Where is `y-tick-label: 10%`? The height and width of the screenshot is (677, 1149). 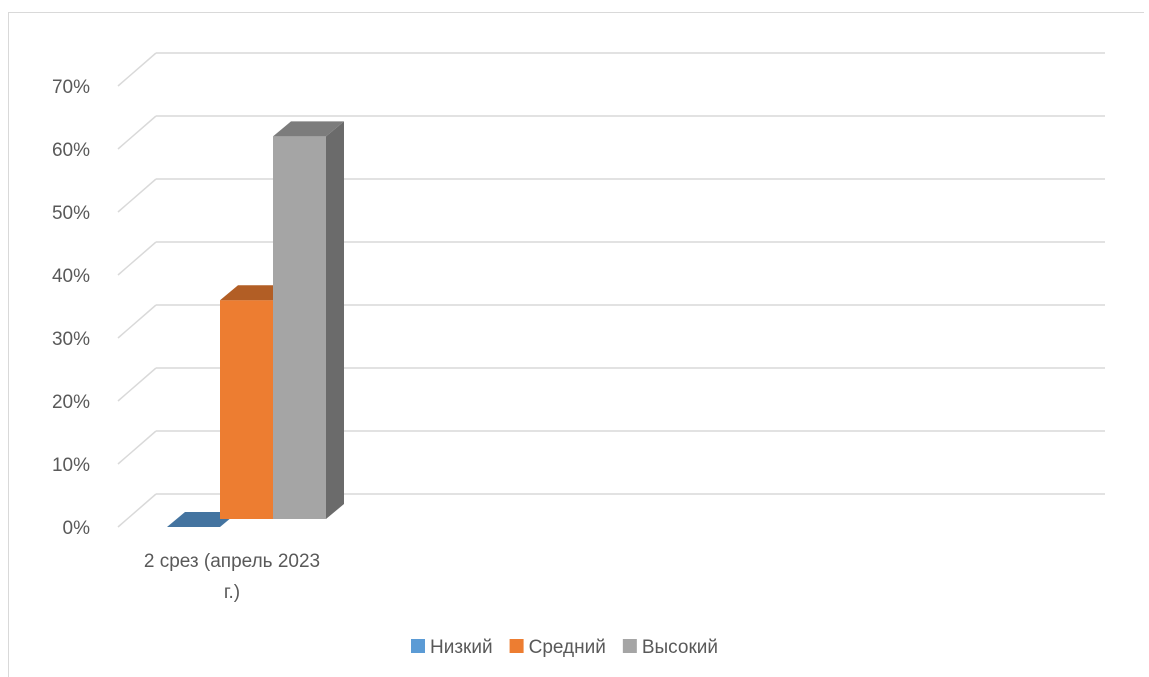
y-tick-label: 10% is located at coordinates (71, 465).